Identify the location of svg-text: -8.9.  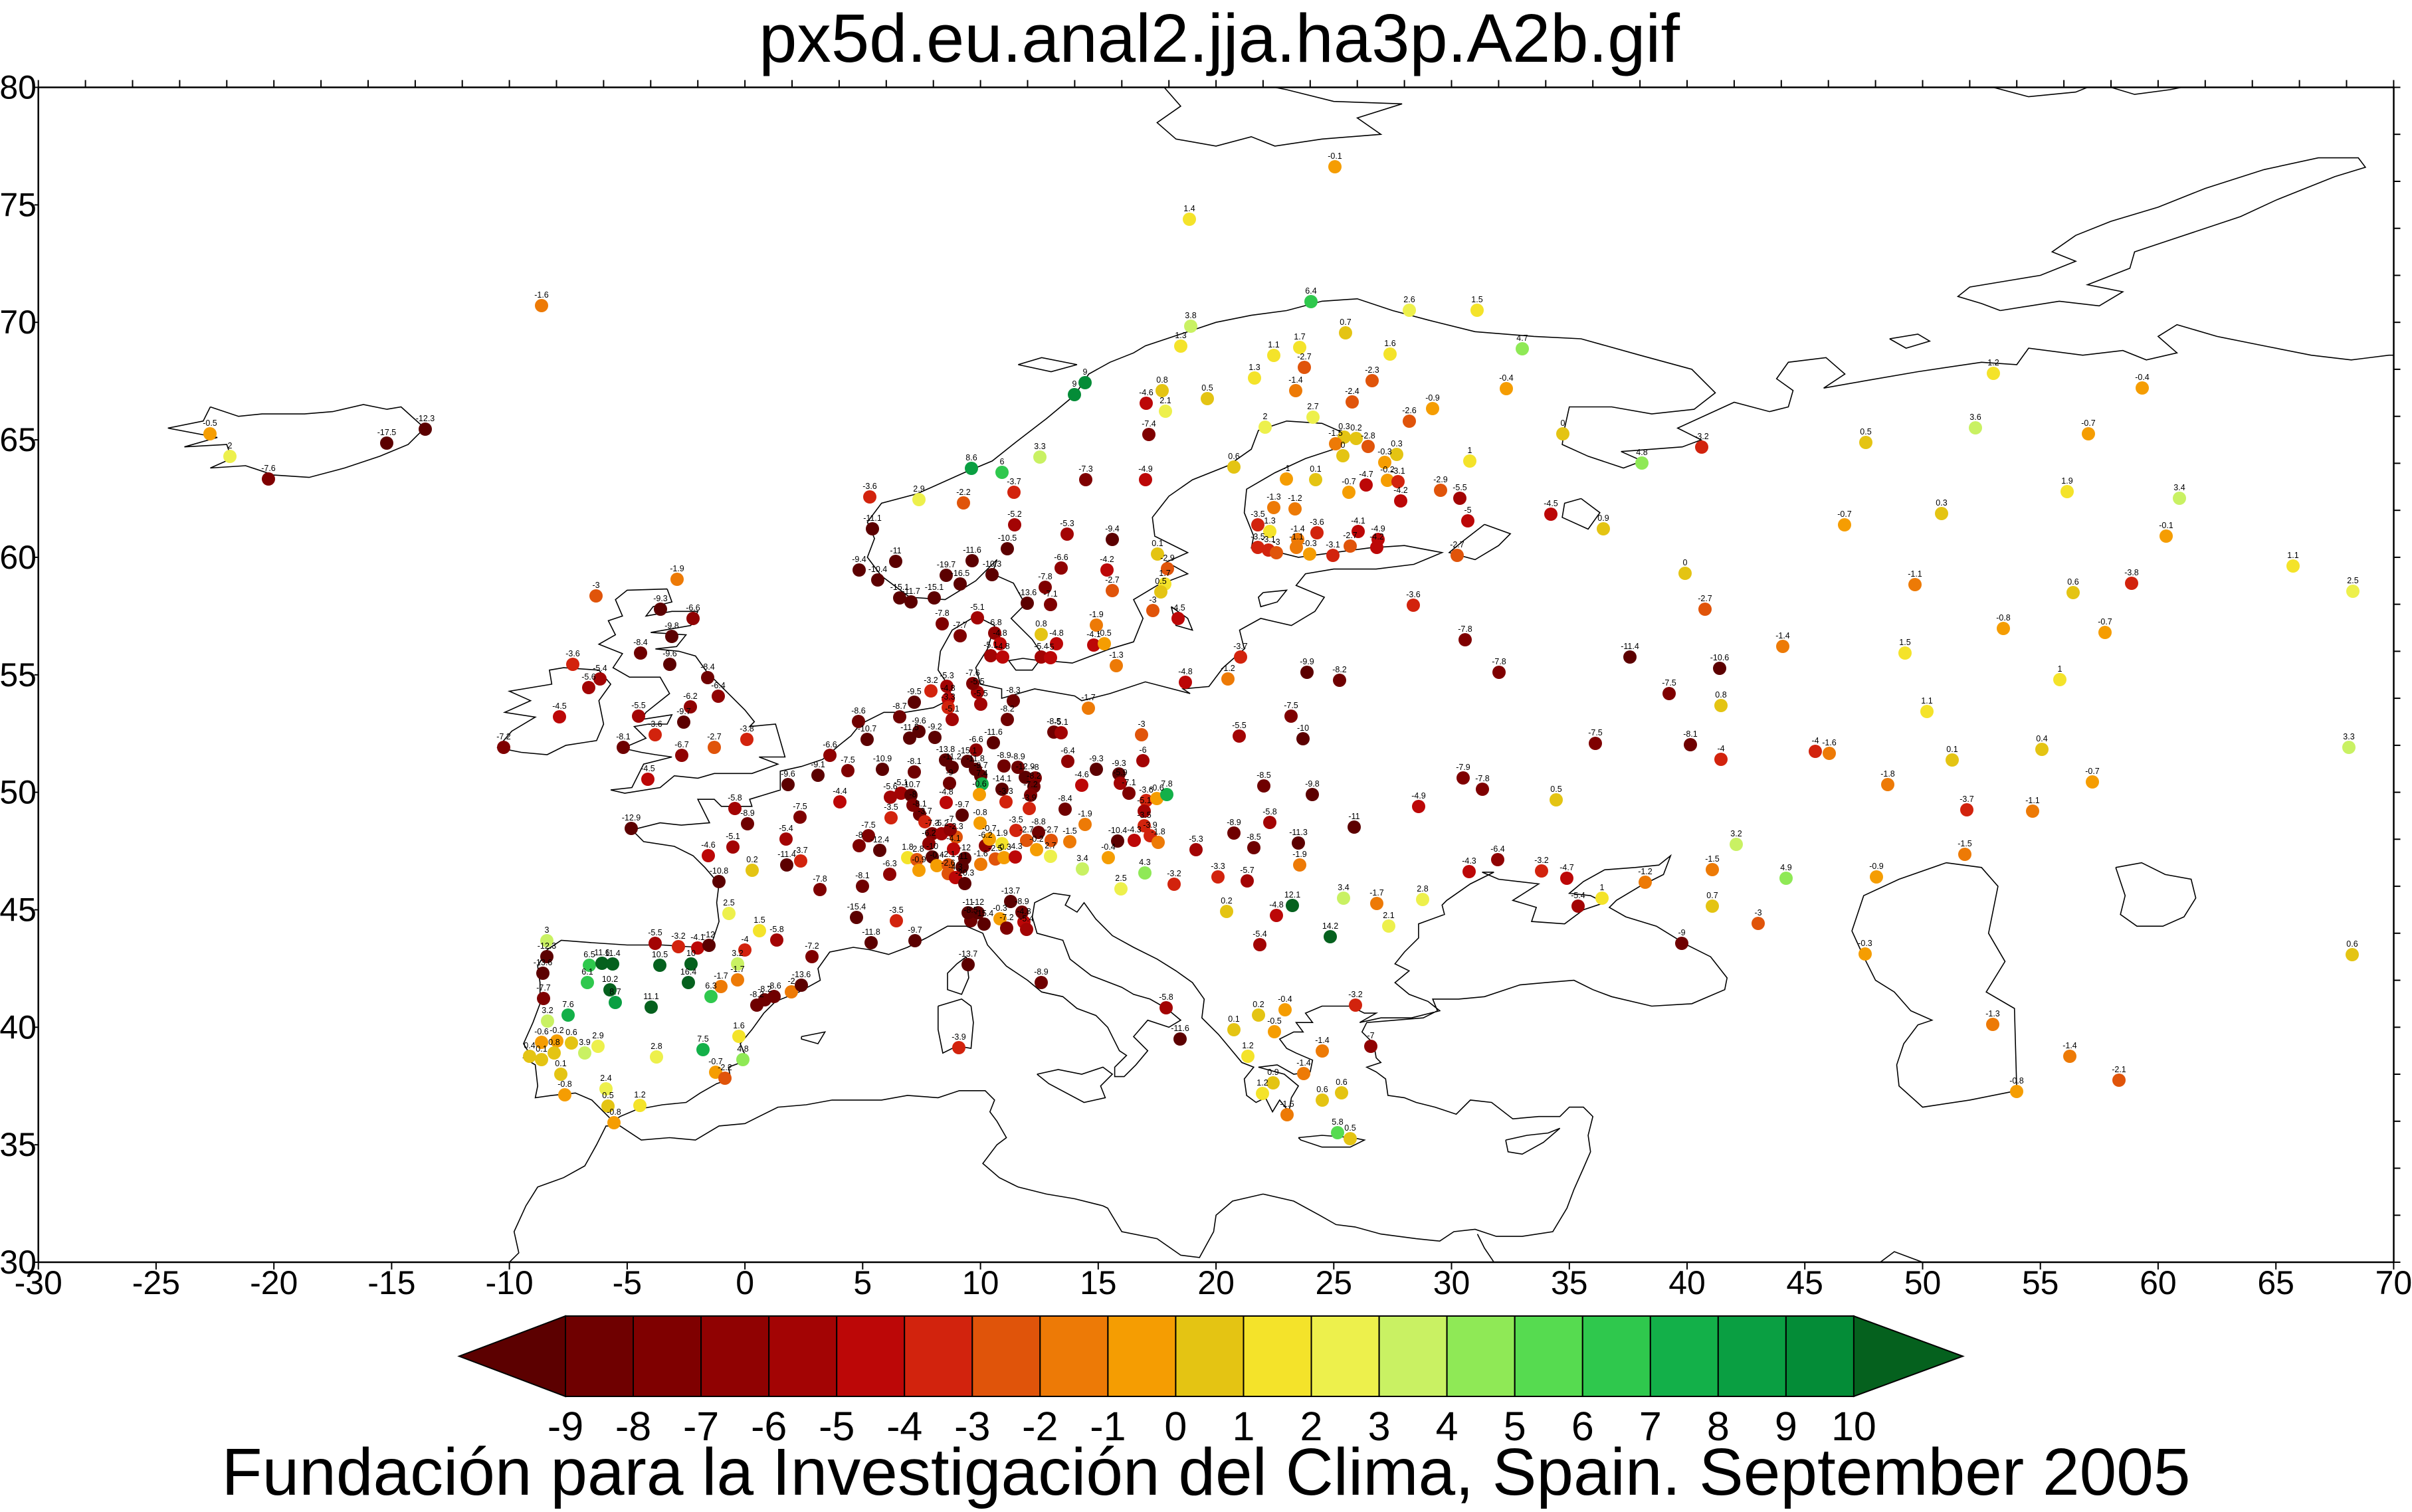
(1234, 822).